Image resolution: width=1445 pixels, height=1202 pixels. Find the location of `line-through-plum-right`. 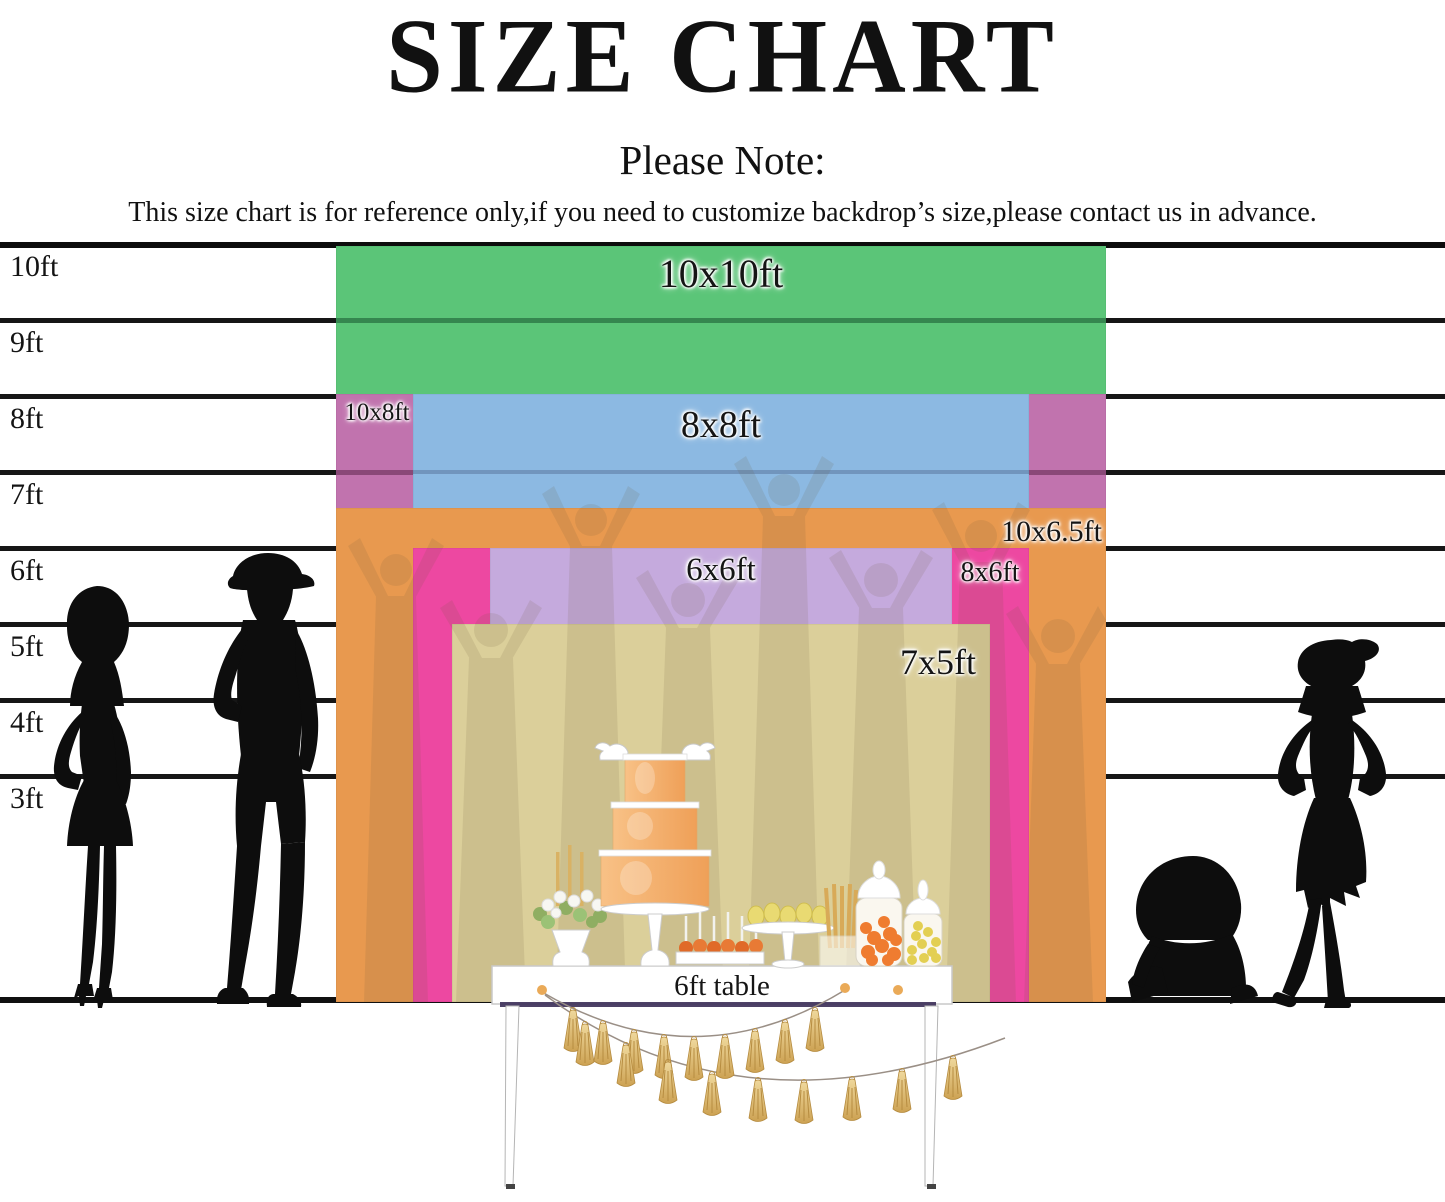

line-through-plum-right is located at coordinates (1067, 472).